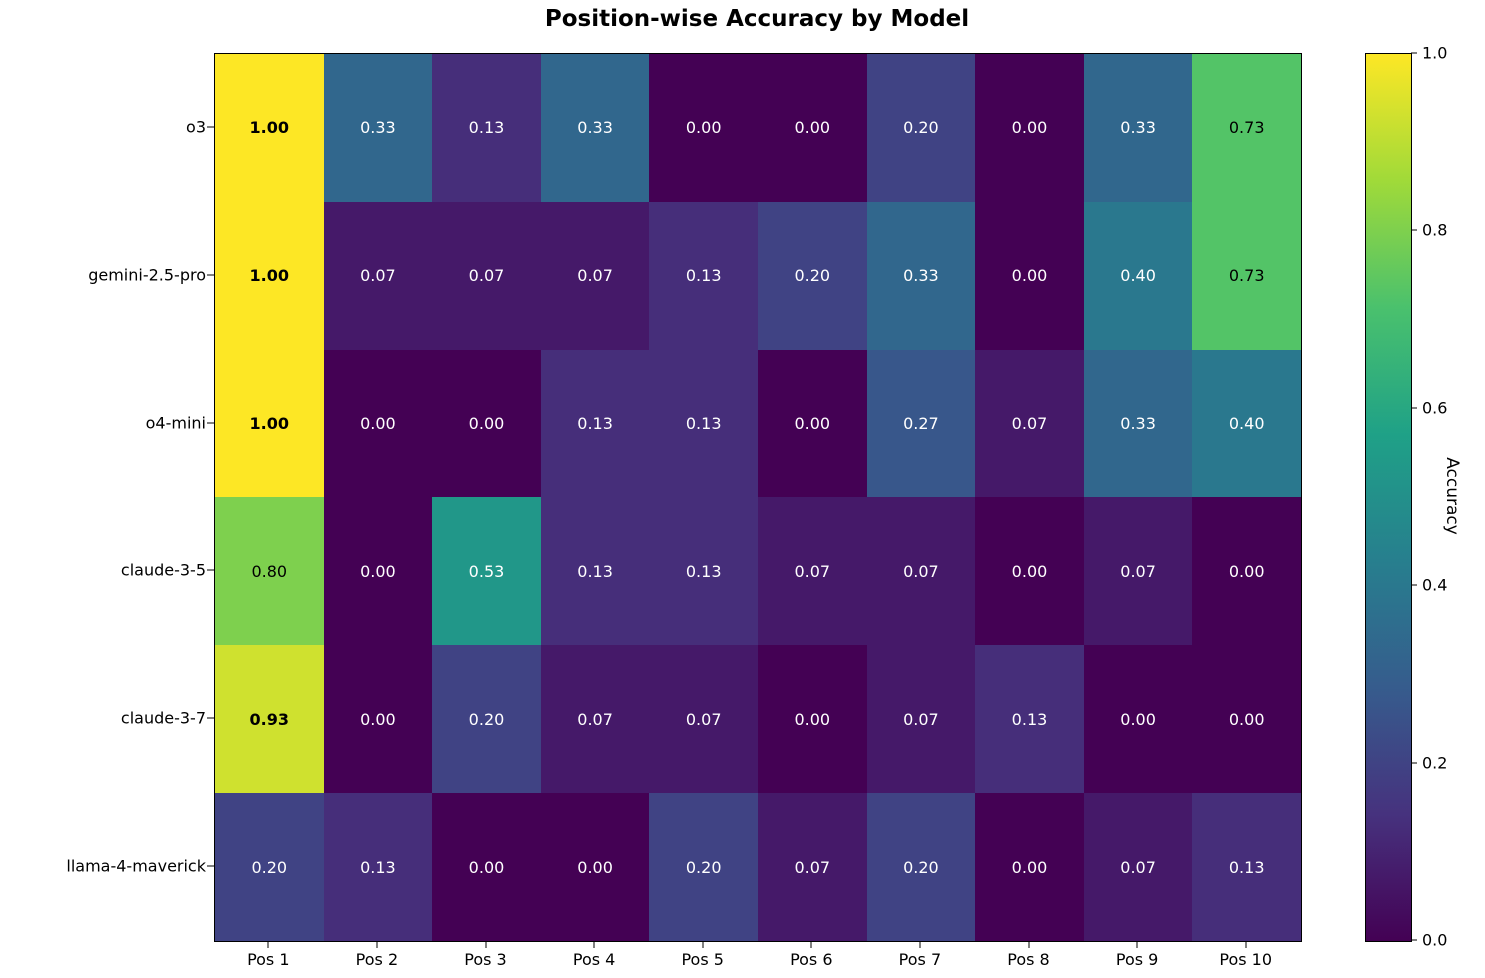 The height and width of the screenshot is (978, 1485). I want to click on heatmap-cell: 0.53, so click(486, 571).